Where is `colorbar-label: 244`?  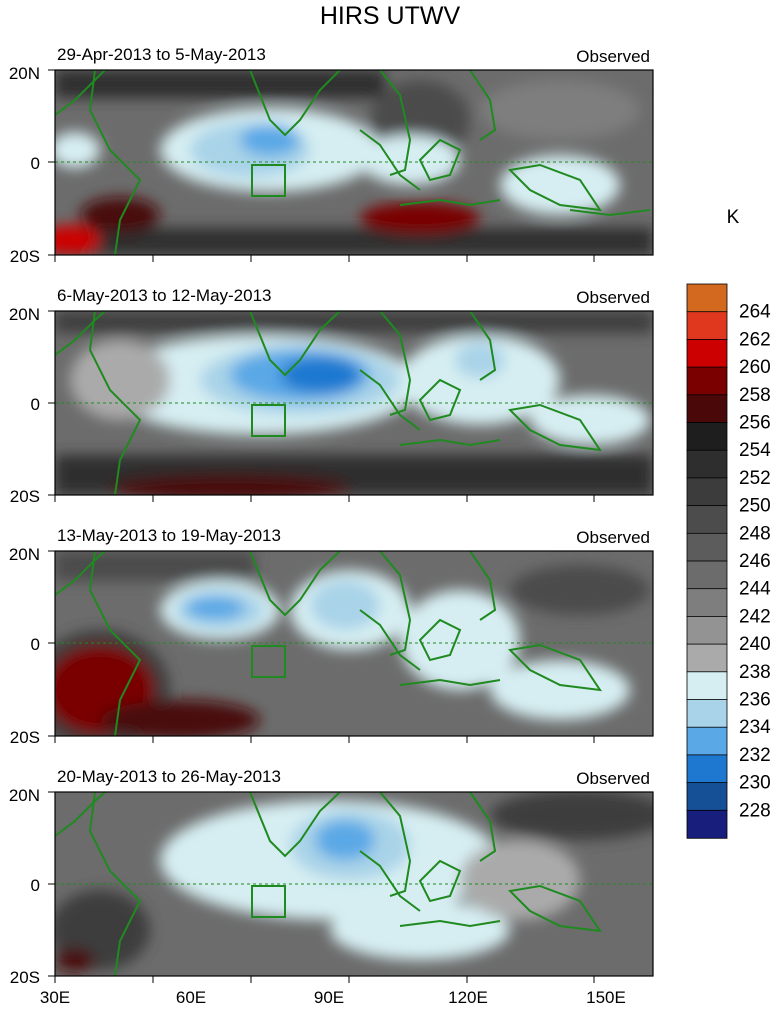 colorbar-label: 244 is located at coordinates (755, 589).